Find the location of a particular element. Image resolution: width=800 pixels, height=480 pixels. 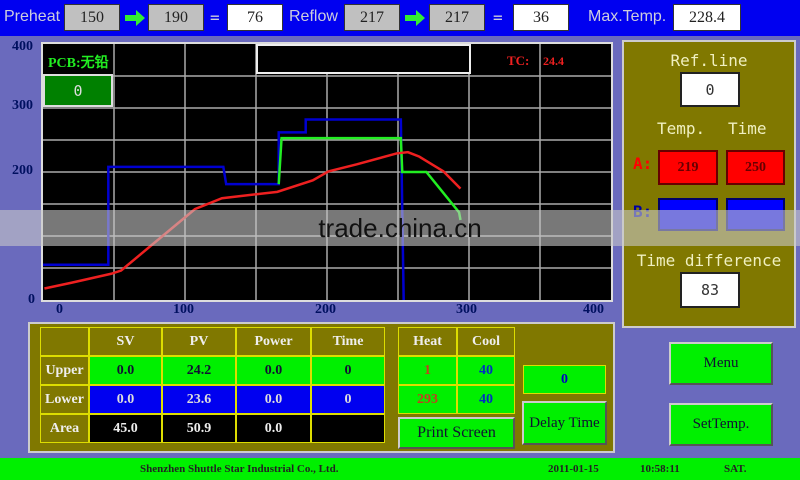

table-cell: 45.0 is located at coordinates (125, 428).